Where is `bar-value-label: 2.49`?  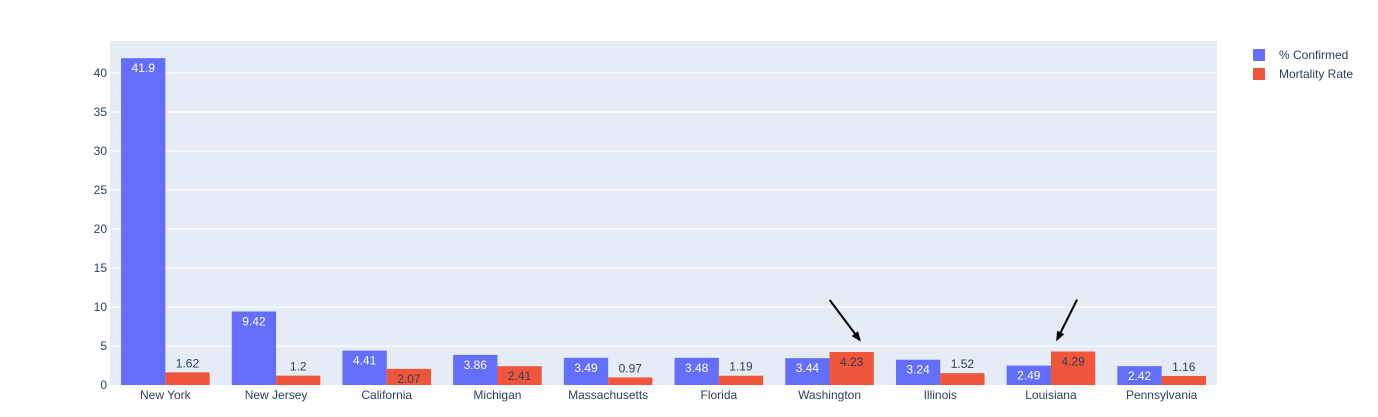
bar-value-label: 2.49 is located at coordinates (1029, 376).